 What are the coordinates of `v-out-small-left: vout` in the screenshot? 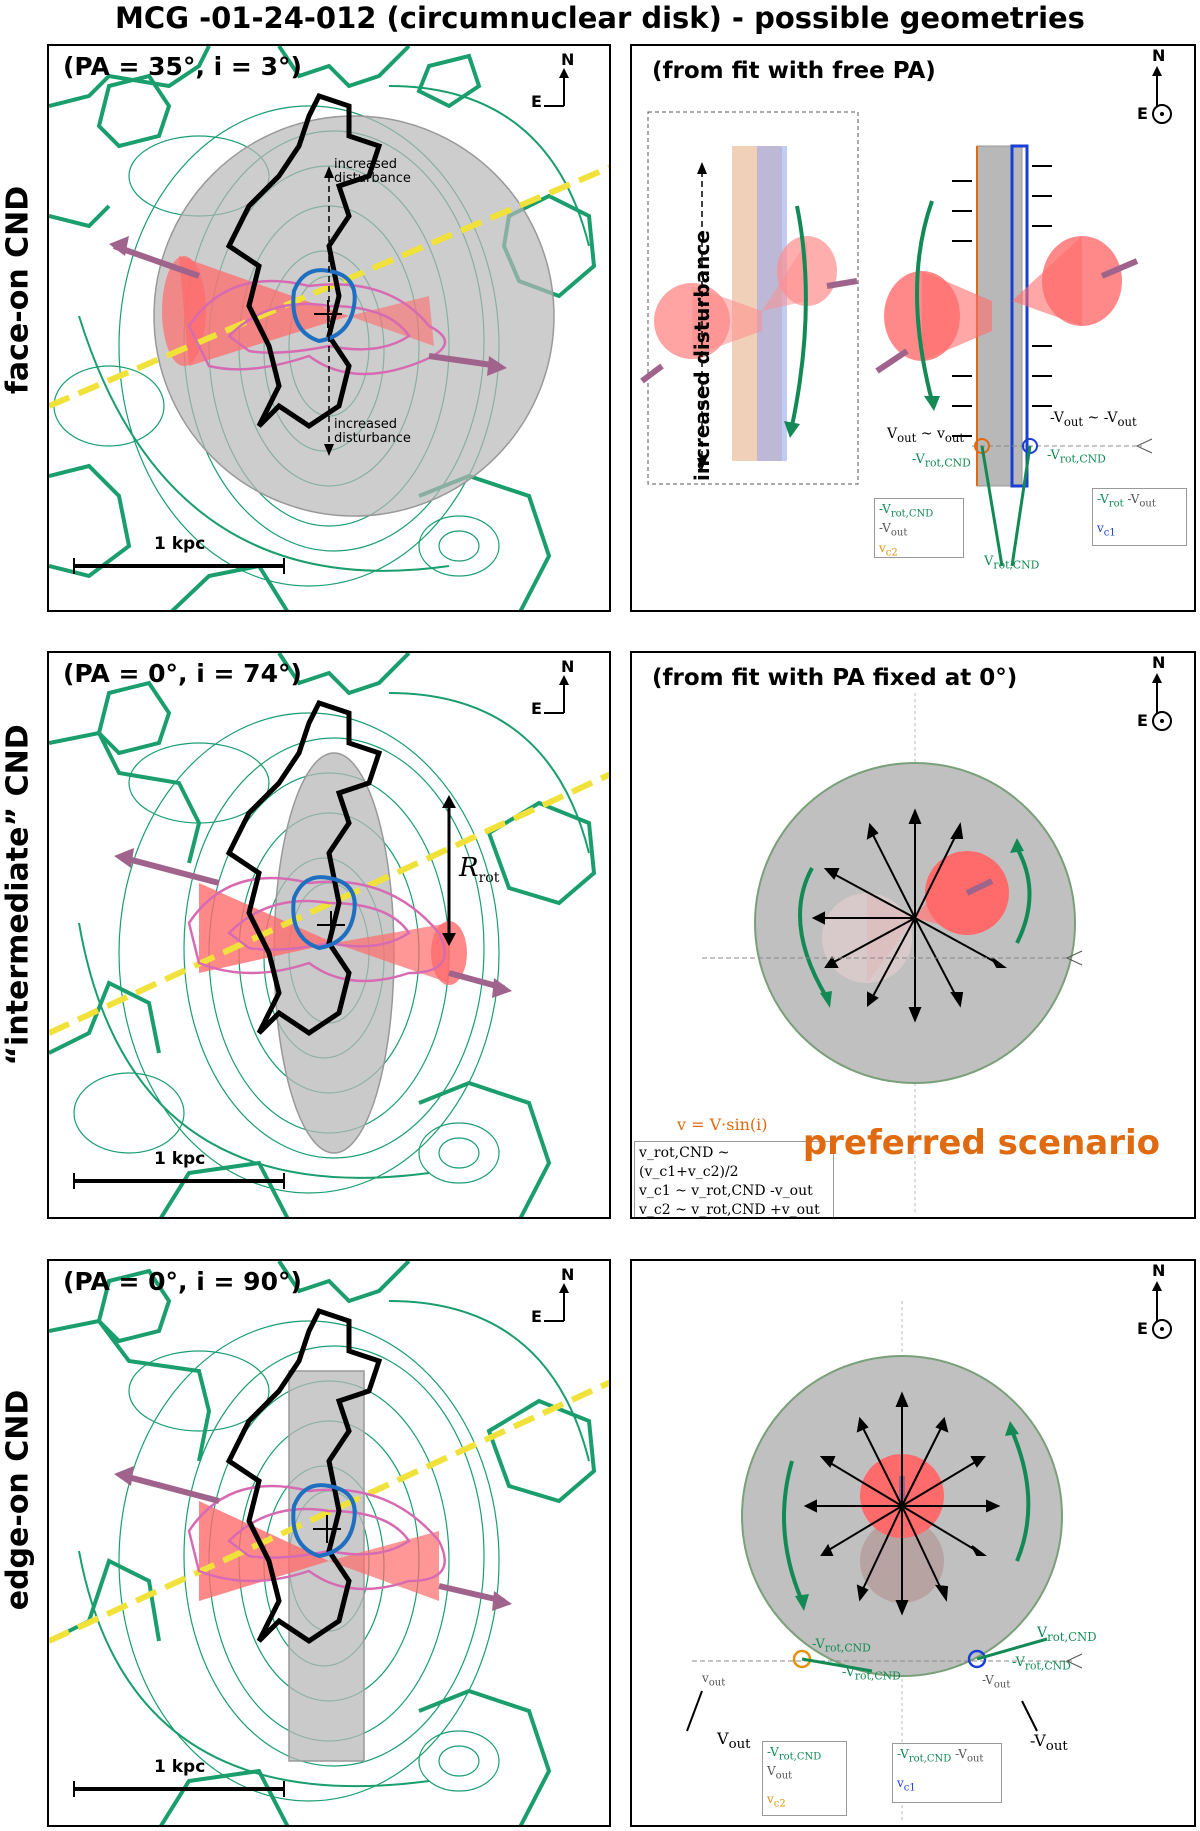 It's located at (714, 1680).